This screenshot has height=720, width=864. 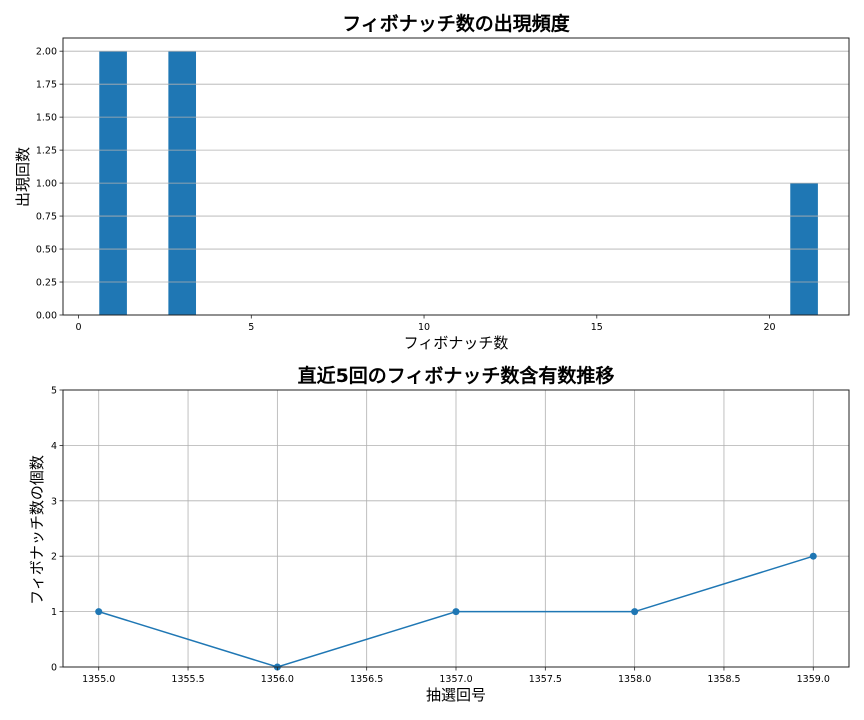 I want to click on y-tick-label: 1.00, so click(x=46, y=184).